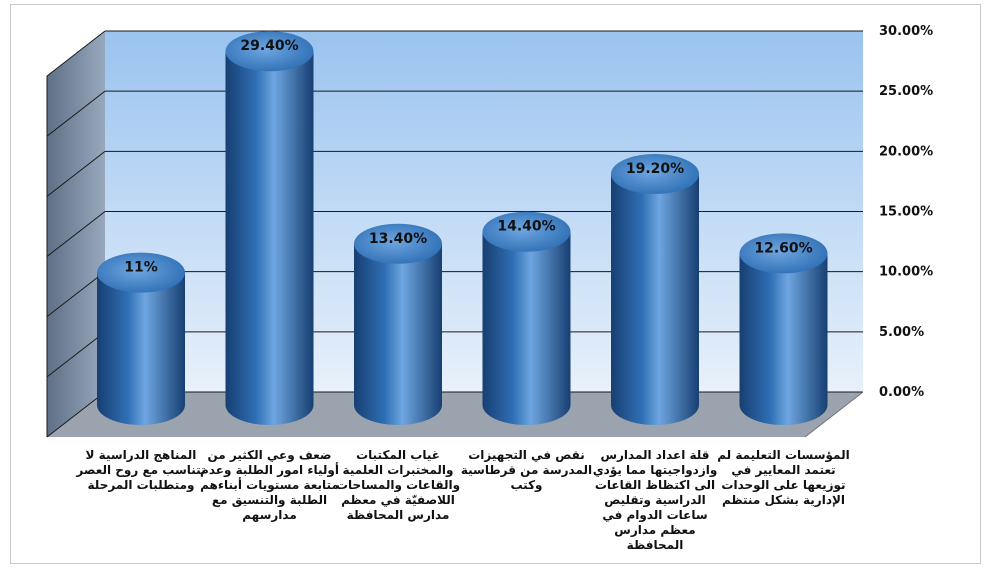  I want to click on y-tick-label: 15.00%, so click(906, 212).